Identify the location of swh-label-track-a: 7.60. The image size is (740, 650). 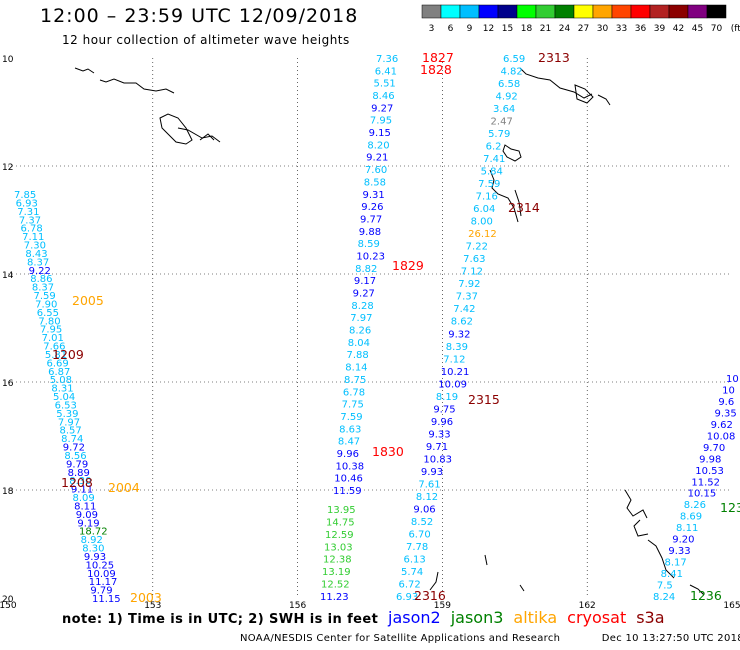
(376, 170).